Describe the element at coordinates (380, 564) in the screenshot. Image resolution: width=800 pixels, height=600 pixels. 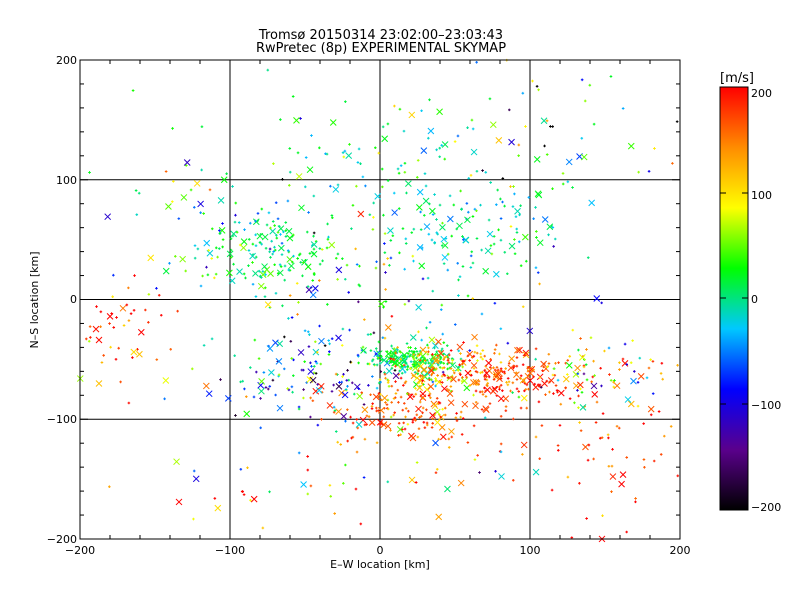
I see `x-axis-label: E–W location [km]` at that location.